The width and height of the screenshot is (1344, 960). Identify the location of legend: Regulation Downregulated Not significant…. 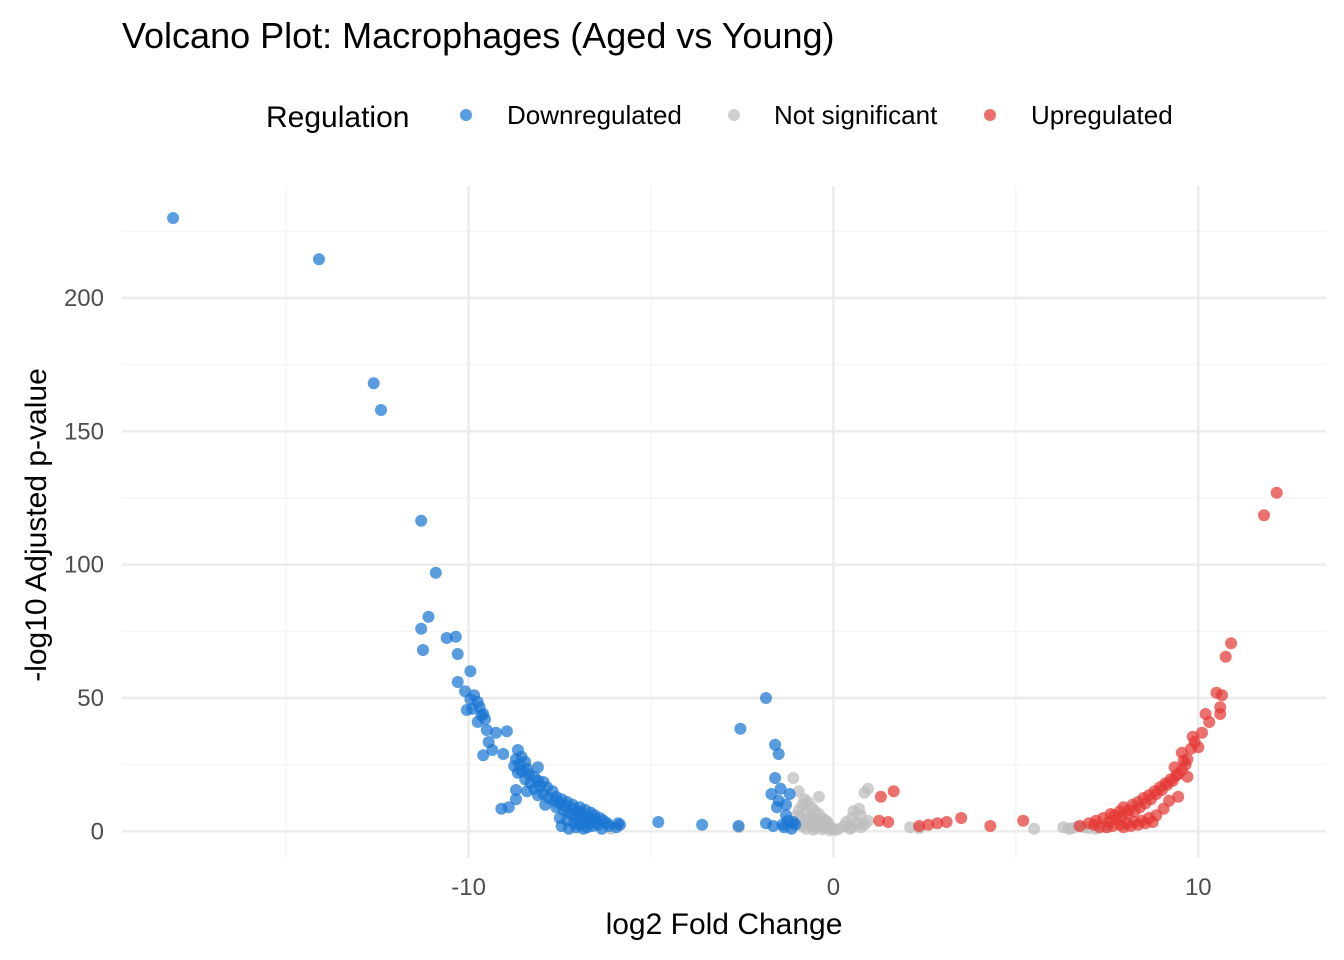
(719, 117).